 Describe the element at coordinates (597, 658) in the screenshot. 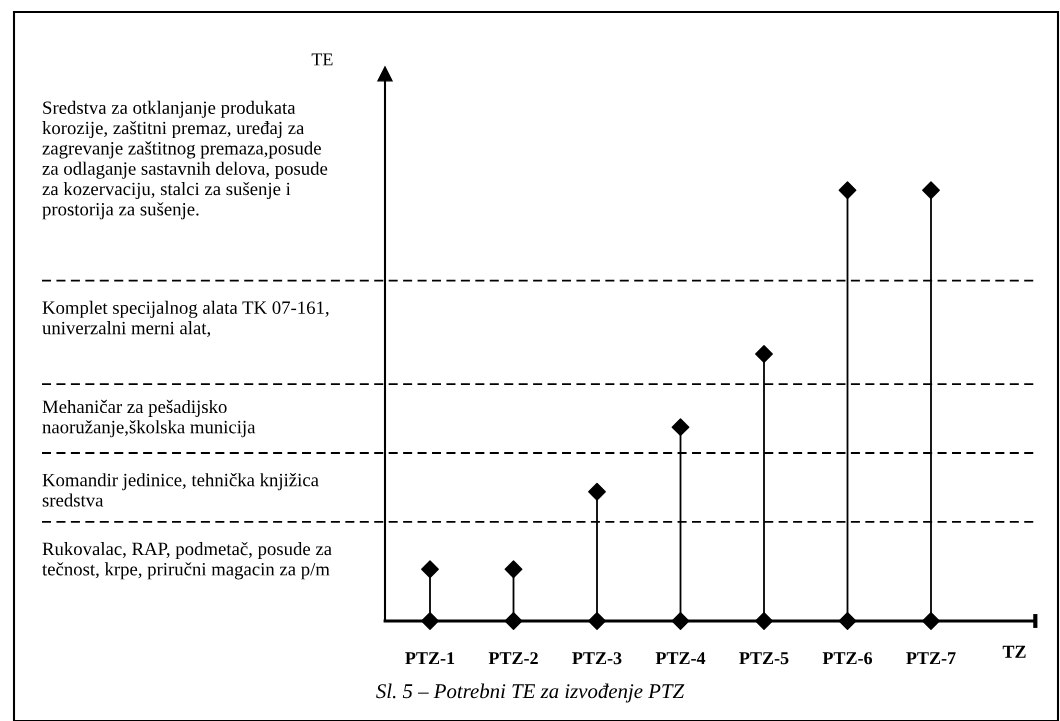

I see `x-tick-label: PTZ-3` at that location.